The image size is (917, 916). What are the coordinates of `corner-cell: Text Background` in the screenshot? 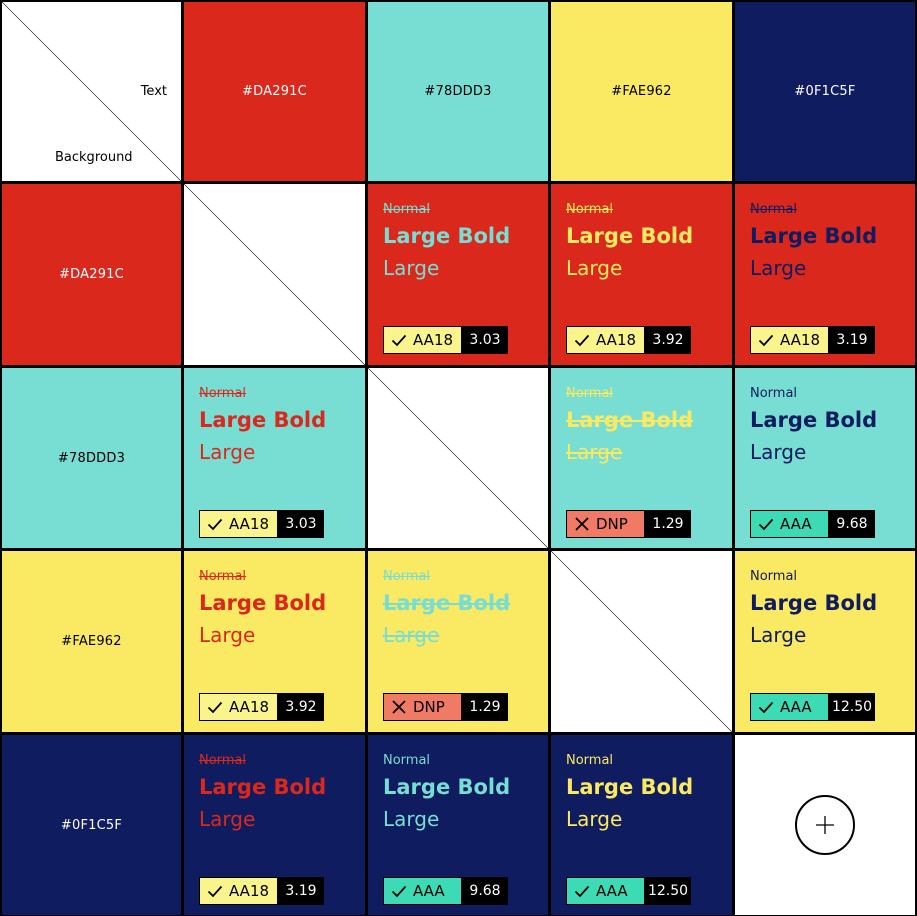 It's located at (91, 91).